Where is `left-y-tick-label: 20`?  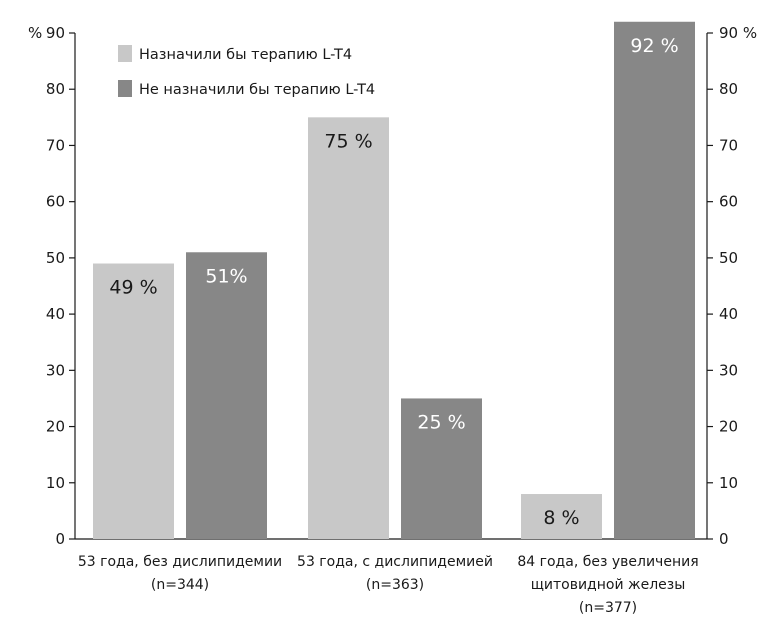 left-y-tick-label: 20 is located at coordinates (55, 427).